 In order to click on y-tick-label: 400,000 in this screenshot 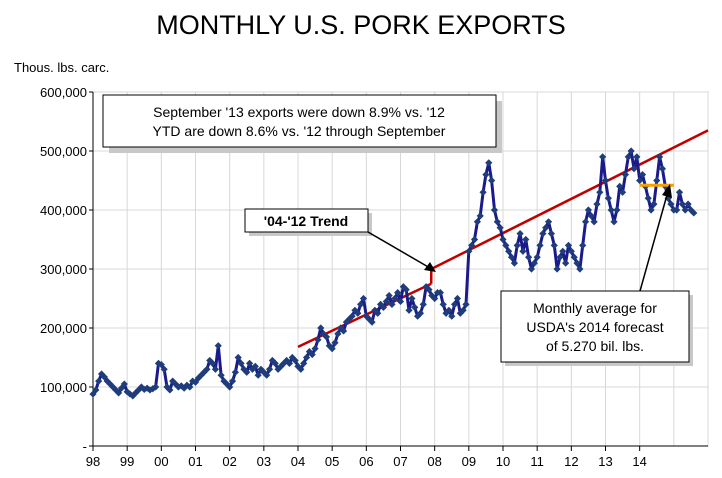, I will do `click(63, 210)`.